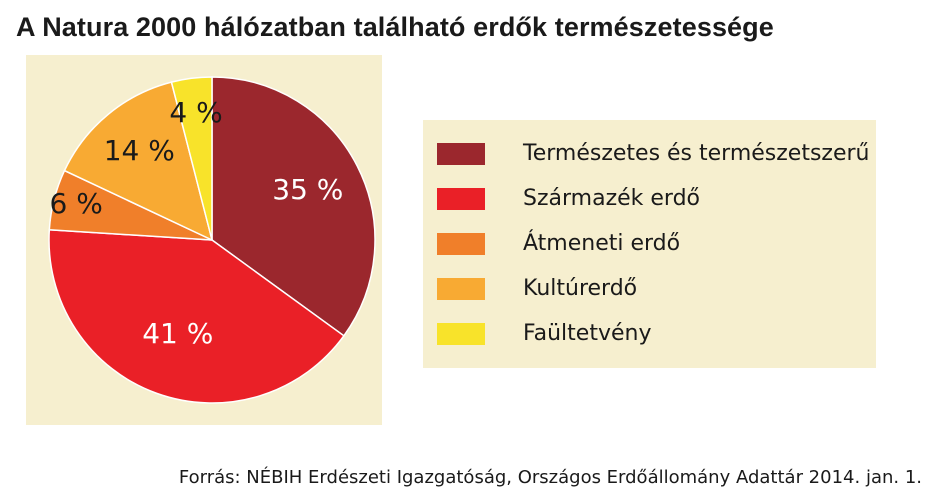  I want to click on legend-label: Természetes és természetszerű, so click(696, 153).